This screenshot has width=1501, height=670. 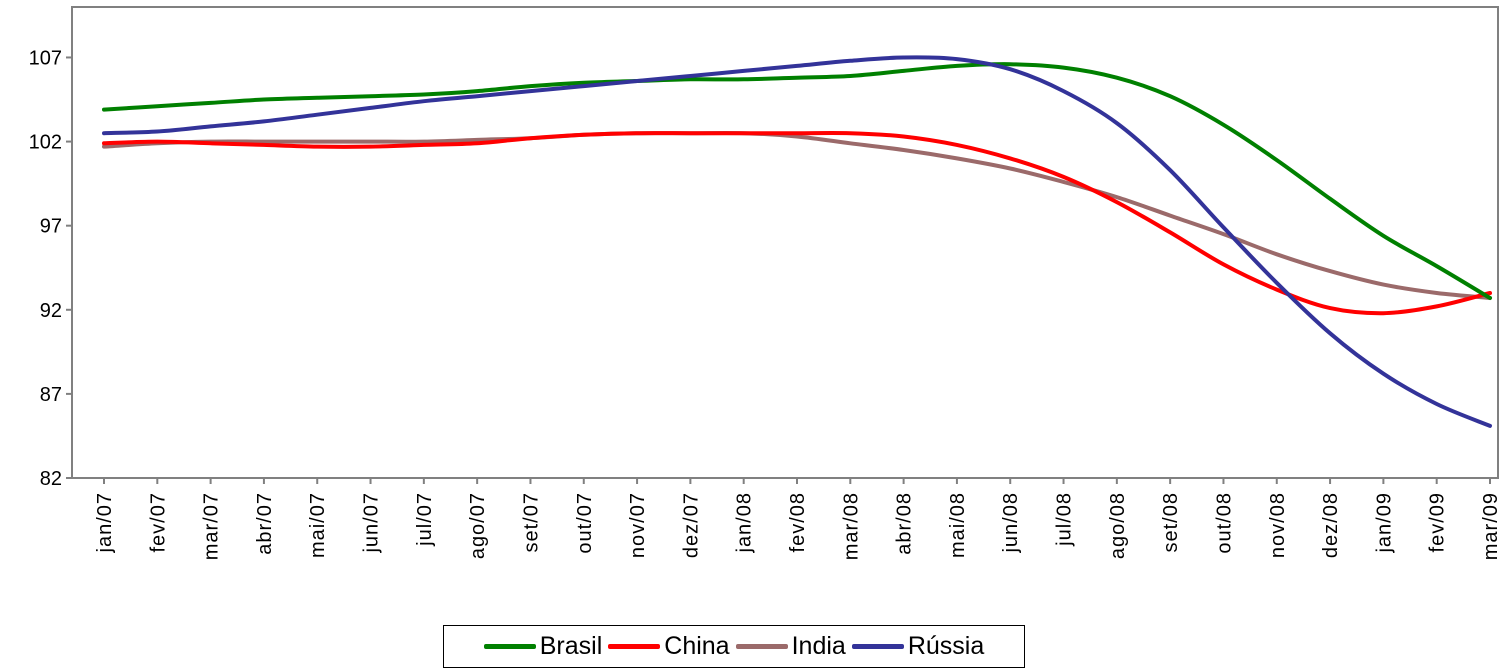 What do you see at coordinates (51, 311) in the screenshot?
I see `y-tick-label: 92` at bounding box center [51, 311].